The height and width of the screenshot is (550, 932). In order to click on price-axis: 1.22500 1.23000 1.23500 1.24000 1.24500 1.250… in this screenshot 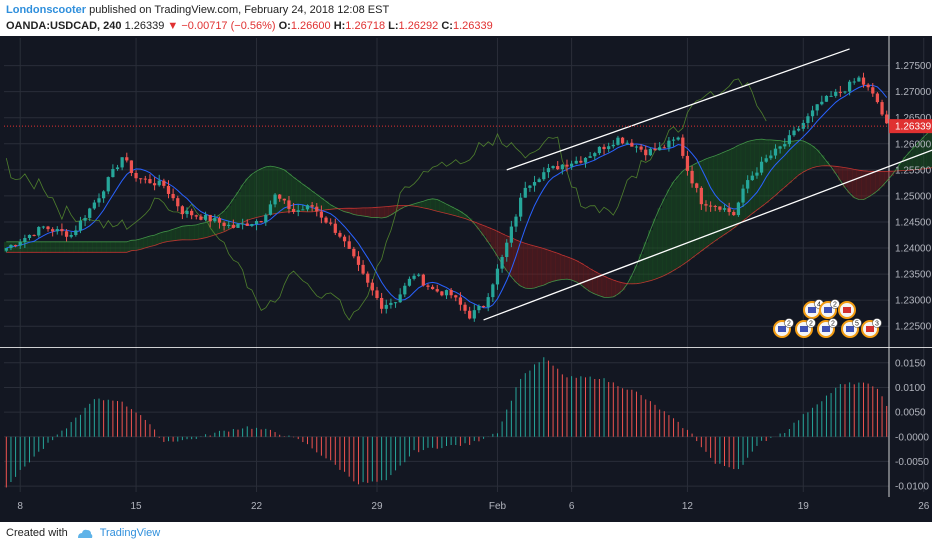, I will do `click(910, 277)`.